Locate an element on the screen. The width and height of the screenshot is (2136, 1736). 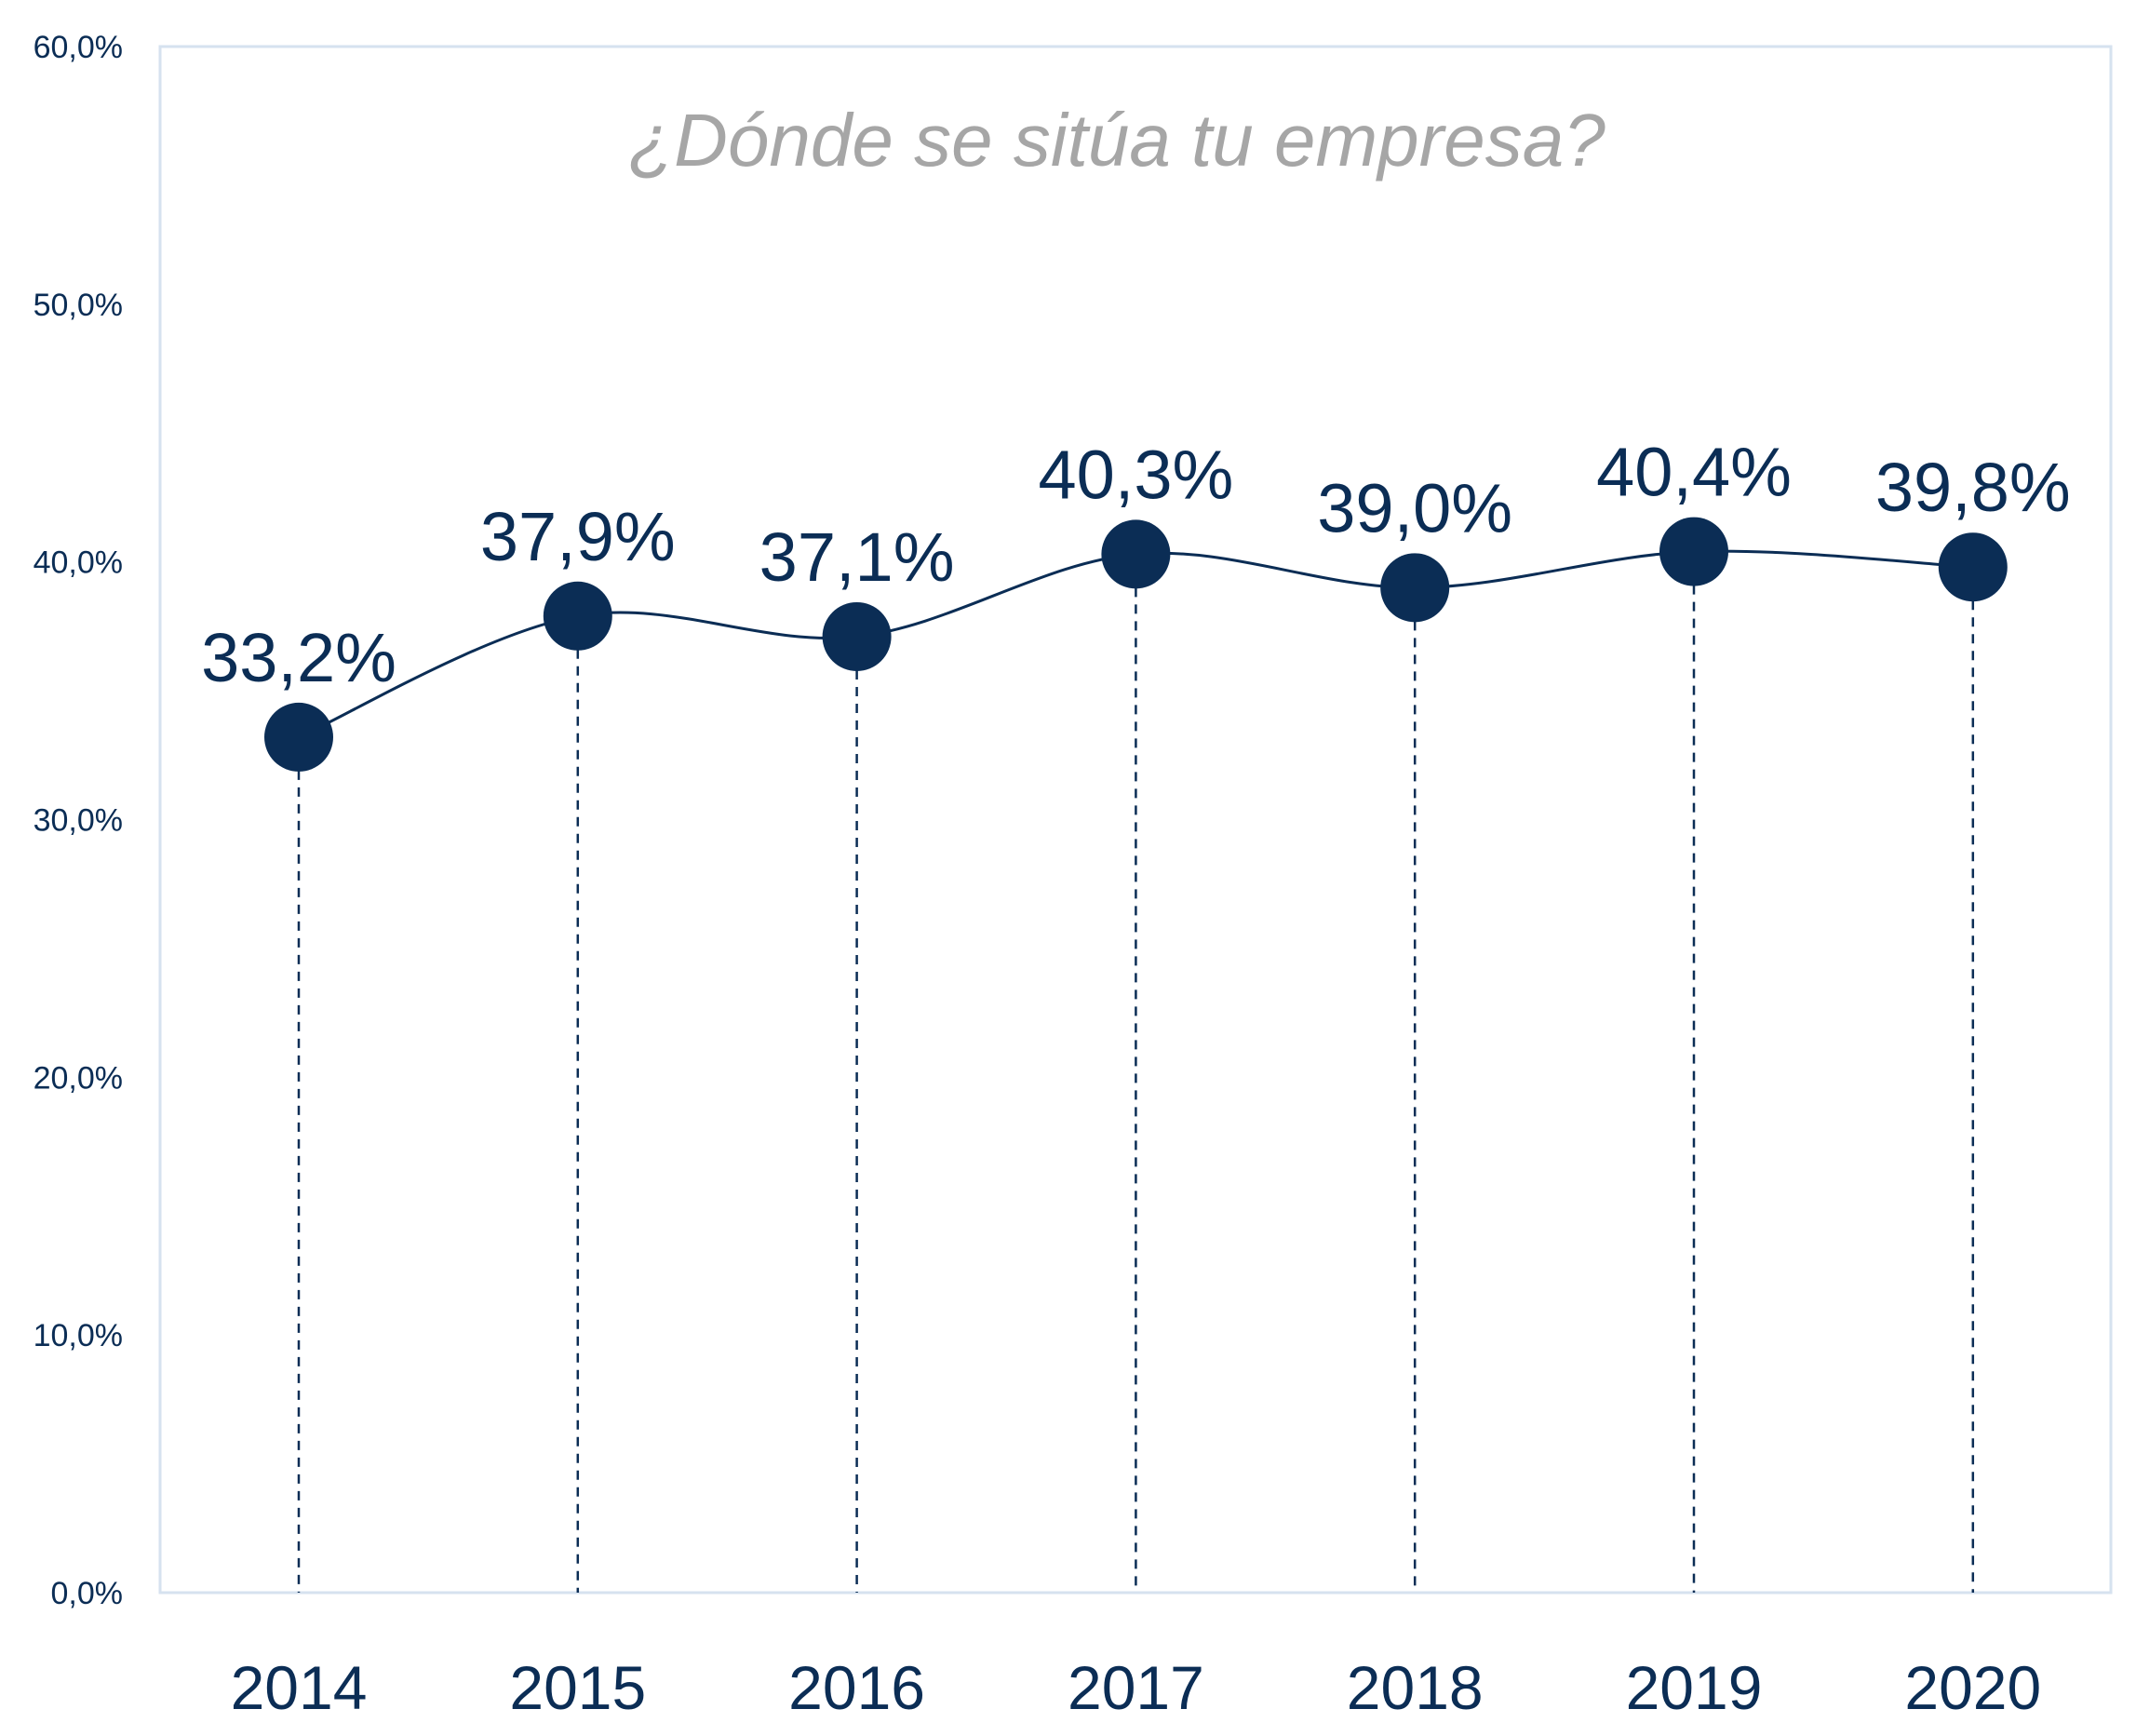
data-label: 37,9% is located at coordinates (578, 537).